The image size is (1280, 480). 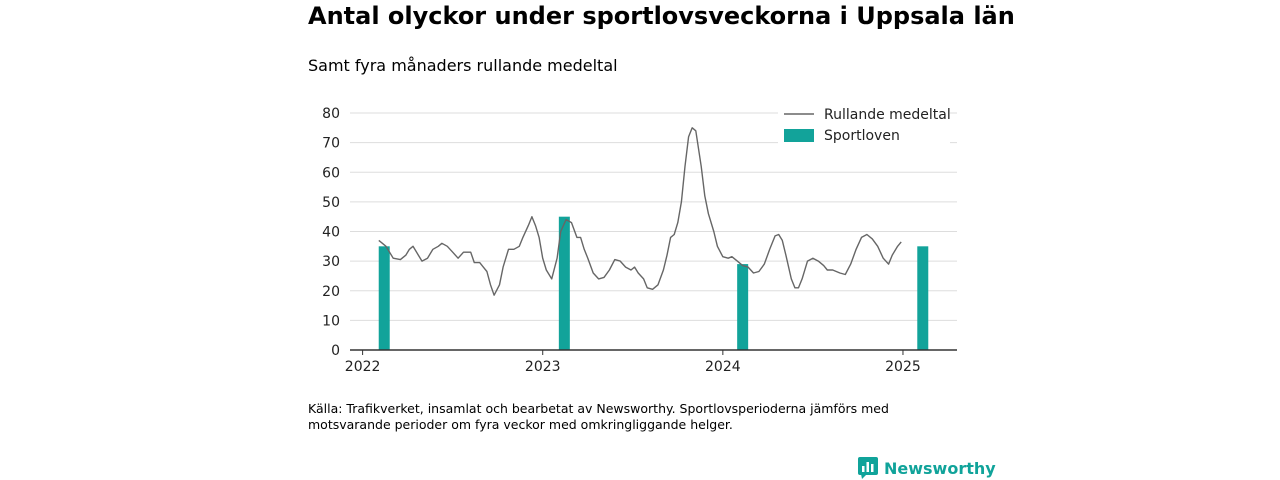 I want to click on y-tick-label: 40, so click(x=331, y=233).